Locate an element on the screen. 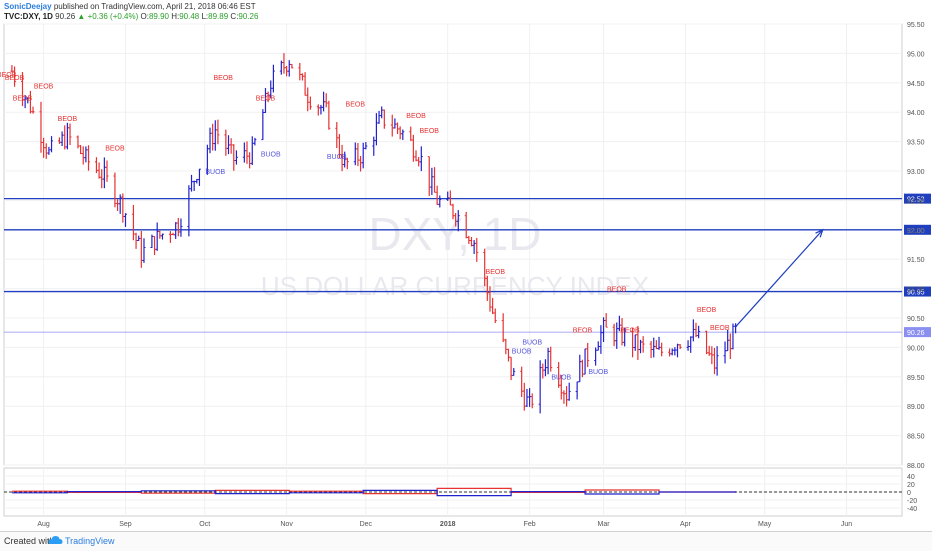 This screenshot has height=551, width=932. x-tick-label: Sep is located at coordinates (125, 524).